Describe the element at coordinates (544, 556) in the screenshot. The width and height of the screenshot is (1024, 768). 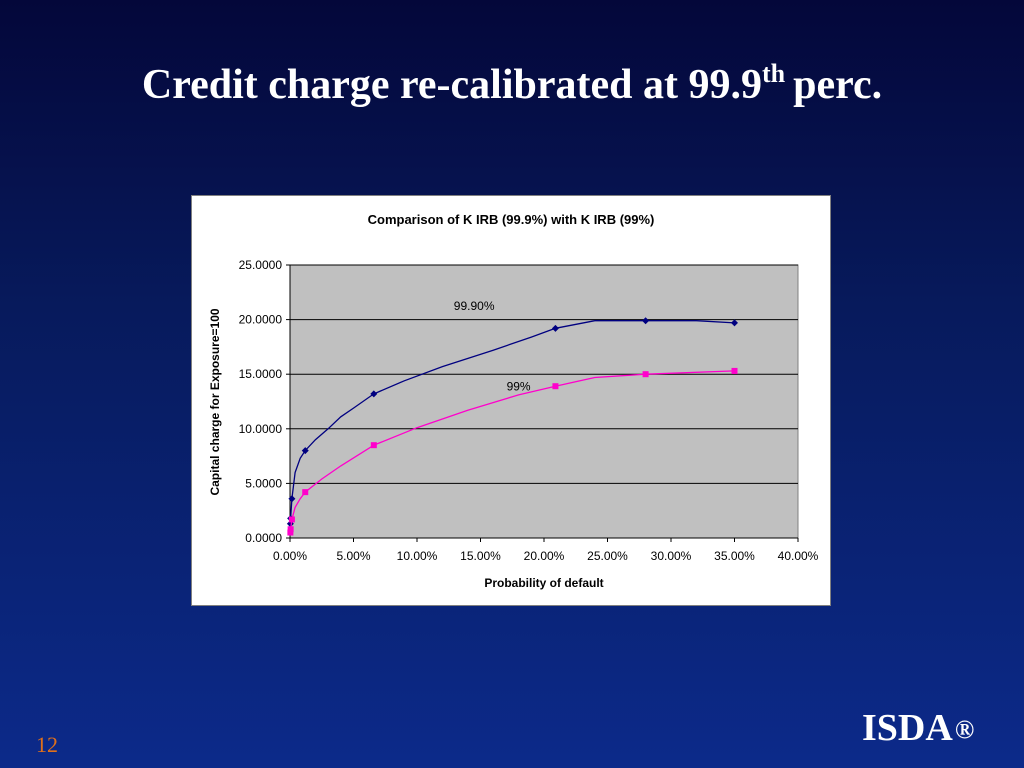
I see `x-tick-label: 20.00%` at that location.